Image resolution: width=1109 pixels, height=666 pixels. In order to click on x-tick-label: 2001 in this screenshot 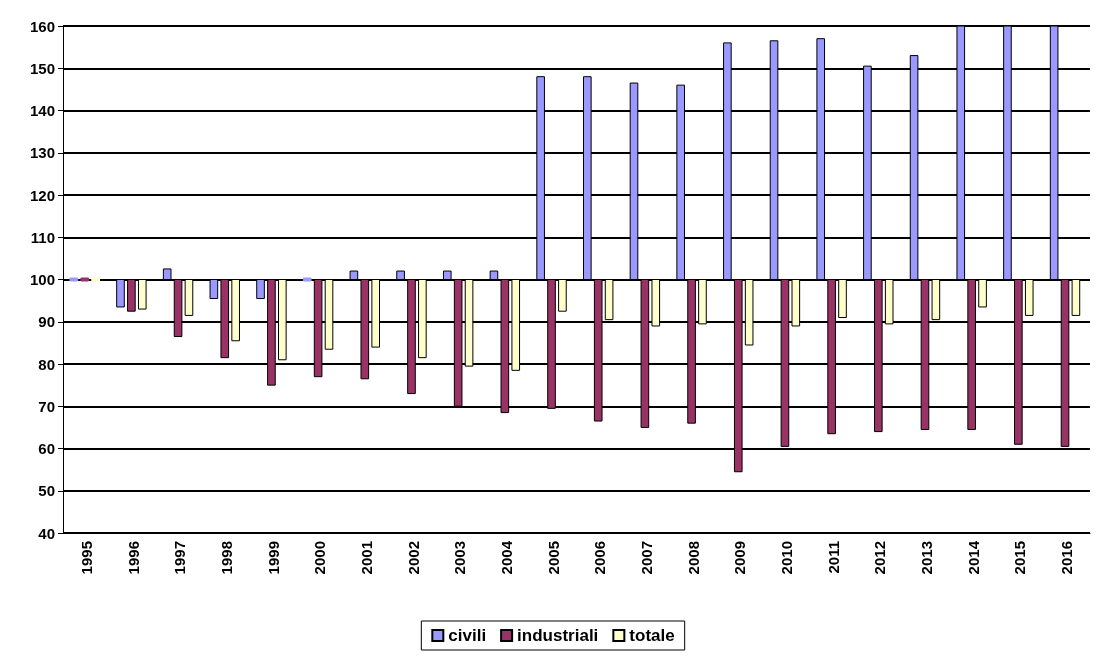, I will do `click(366, 558)`.